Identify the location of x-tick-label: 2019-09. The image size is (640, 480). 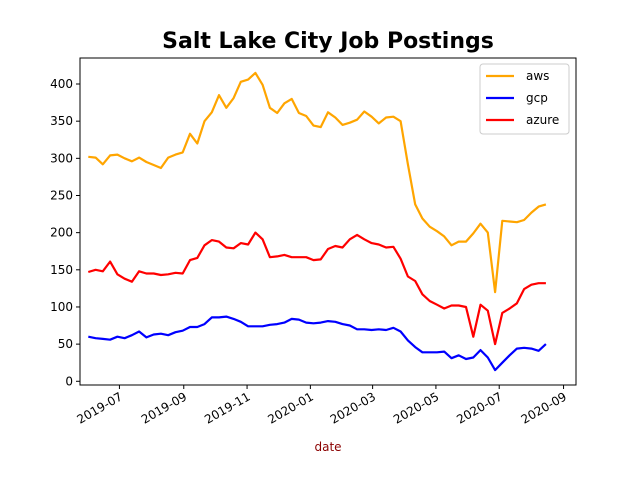
(164, 407).